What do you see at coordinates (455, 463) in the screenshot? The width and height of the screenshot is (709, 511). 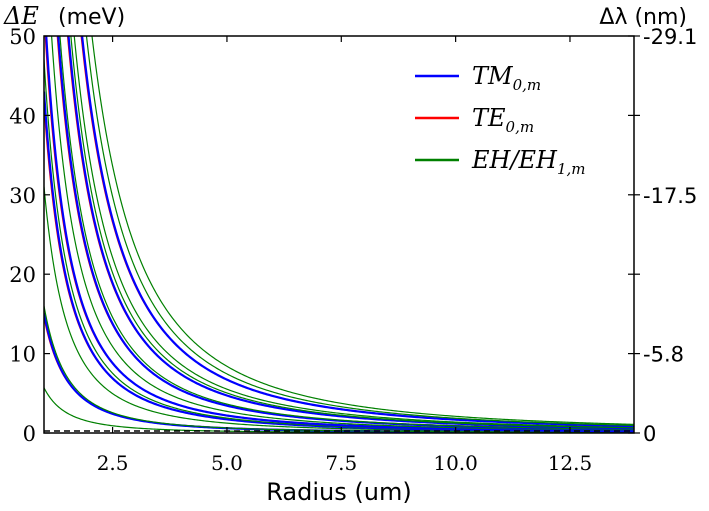 I see `x-tick-label: 10.0` at bounding box center [455, 463].